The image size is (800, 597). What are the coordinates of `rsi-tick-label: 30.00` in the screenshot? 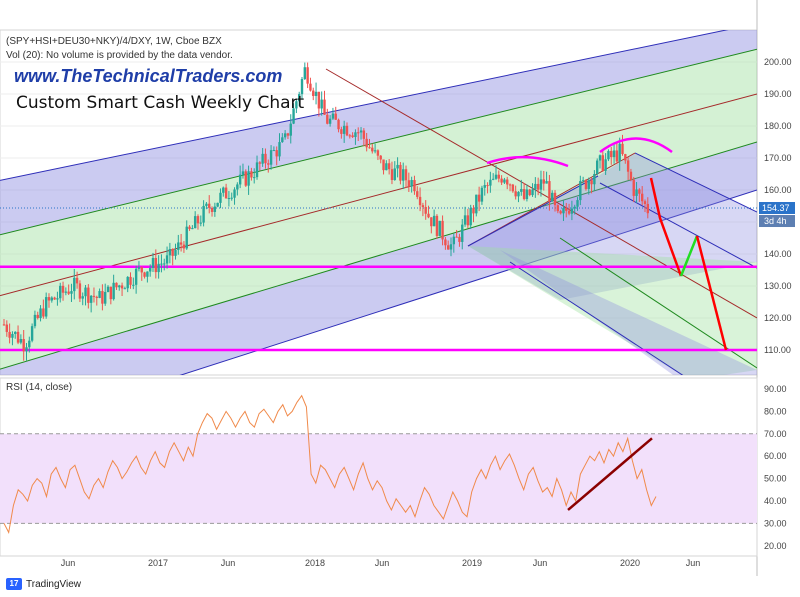 It's located at (775, 523).